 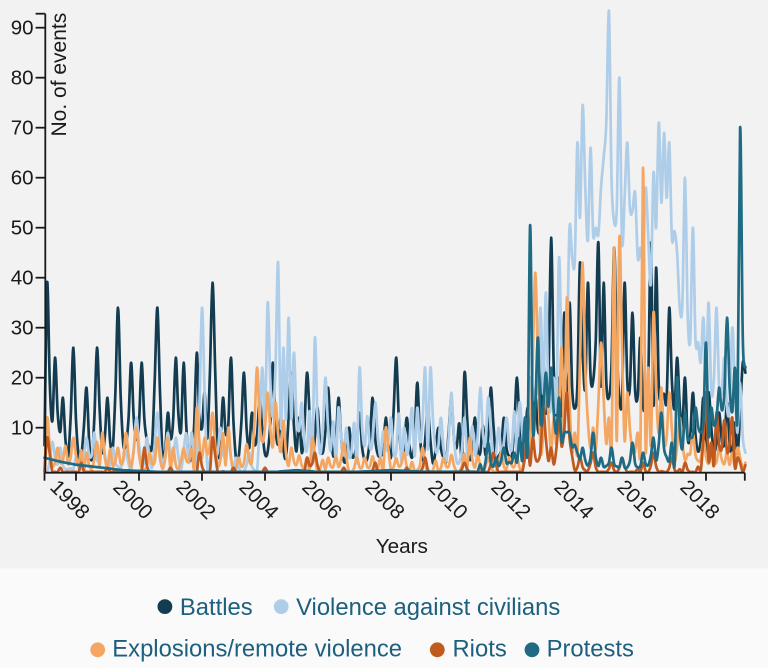 What do you see at coordinates (22, 428) in the screenshot?
I see `svg-text: 10` at bounding box center [22, 428].